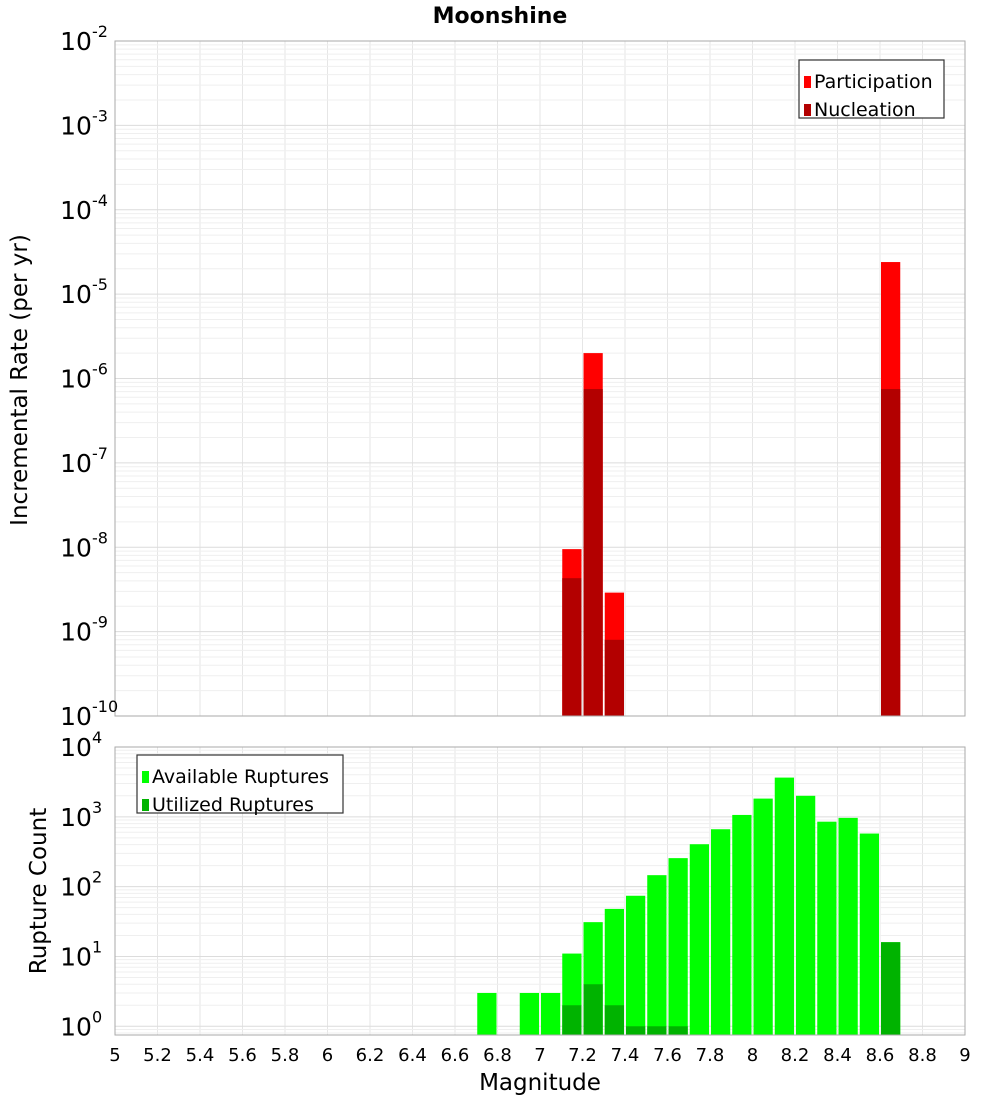  What do you see at coordinates (145, 777) in the screenshot?
I see `available-ruptures-legend-swatch` at bounding box center [145, 777].